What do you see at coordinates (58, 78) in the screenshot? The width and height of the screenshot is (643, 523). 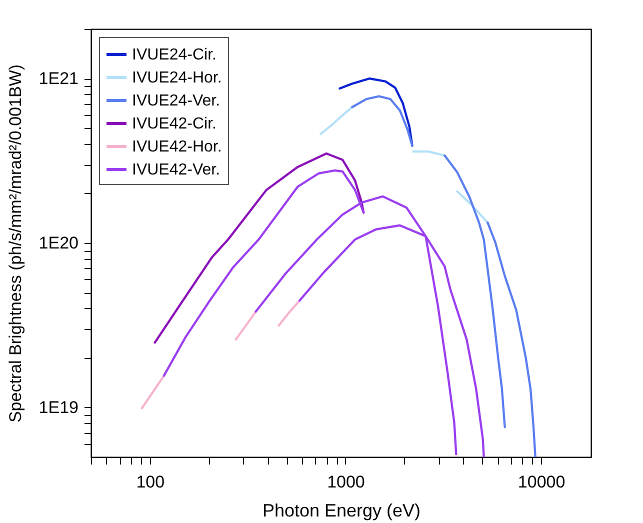 I see `y-tick-label: 1E21` at bounding box center [58, 78].